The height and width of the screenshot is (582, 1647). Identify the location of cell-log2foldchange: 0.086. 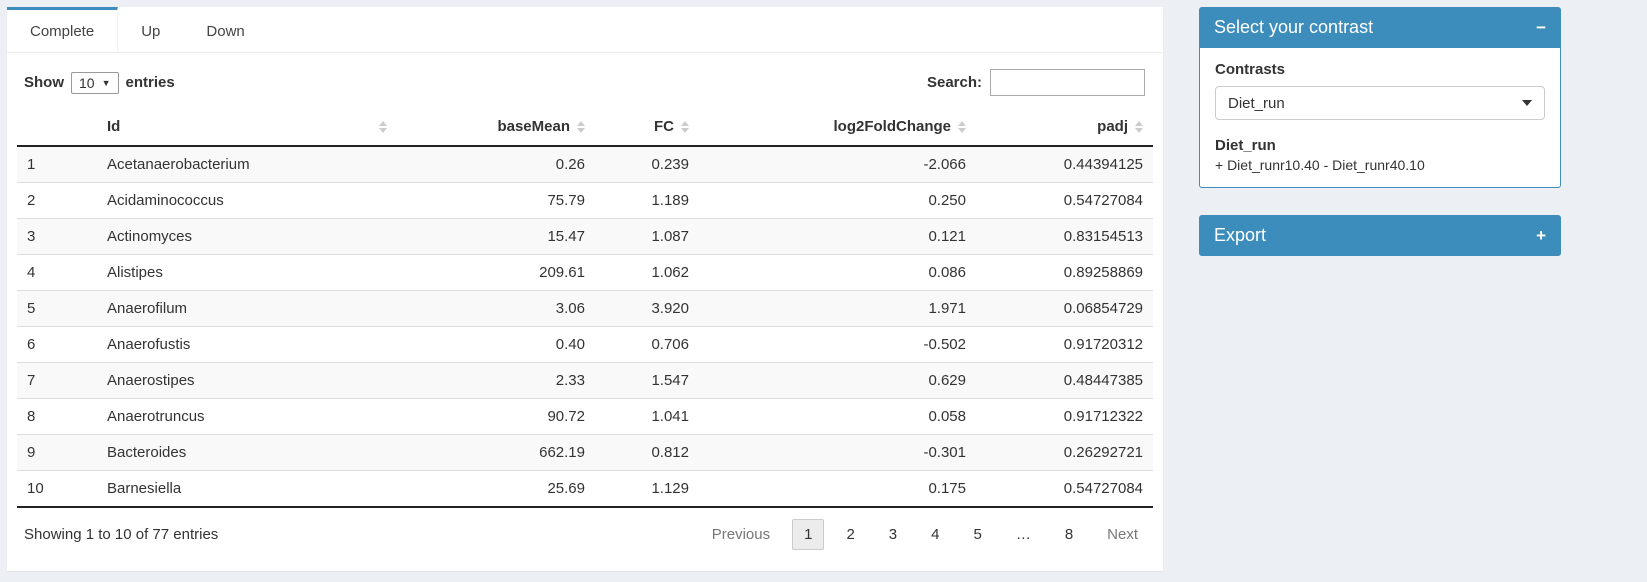
(837, 272).